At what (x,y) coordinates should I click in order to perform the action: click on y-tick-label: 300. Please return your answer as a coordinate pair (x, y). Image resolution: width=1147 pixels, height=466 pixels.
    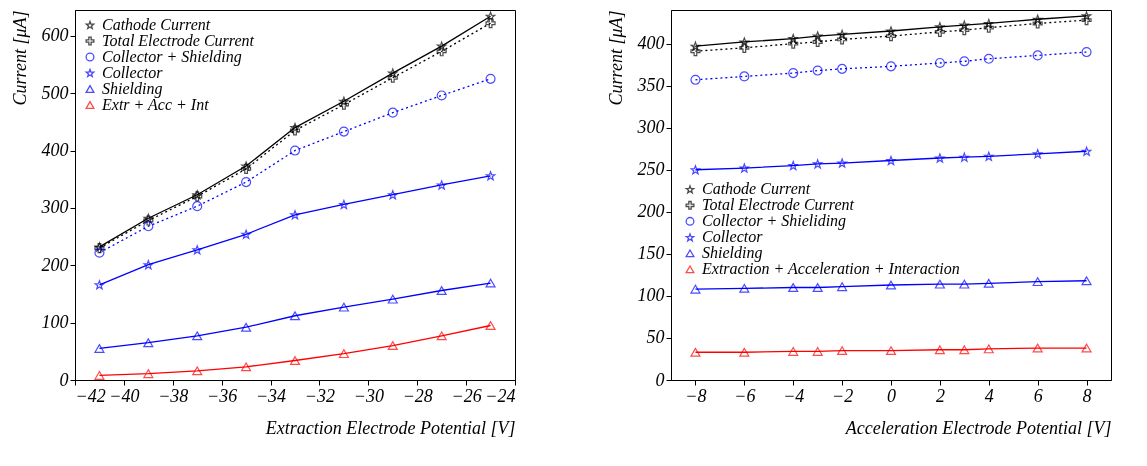
    Looking at the image, I should click on (54, 207).